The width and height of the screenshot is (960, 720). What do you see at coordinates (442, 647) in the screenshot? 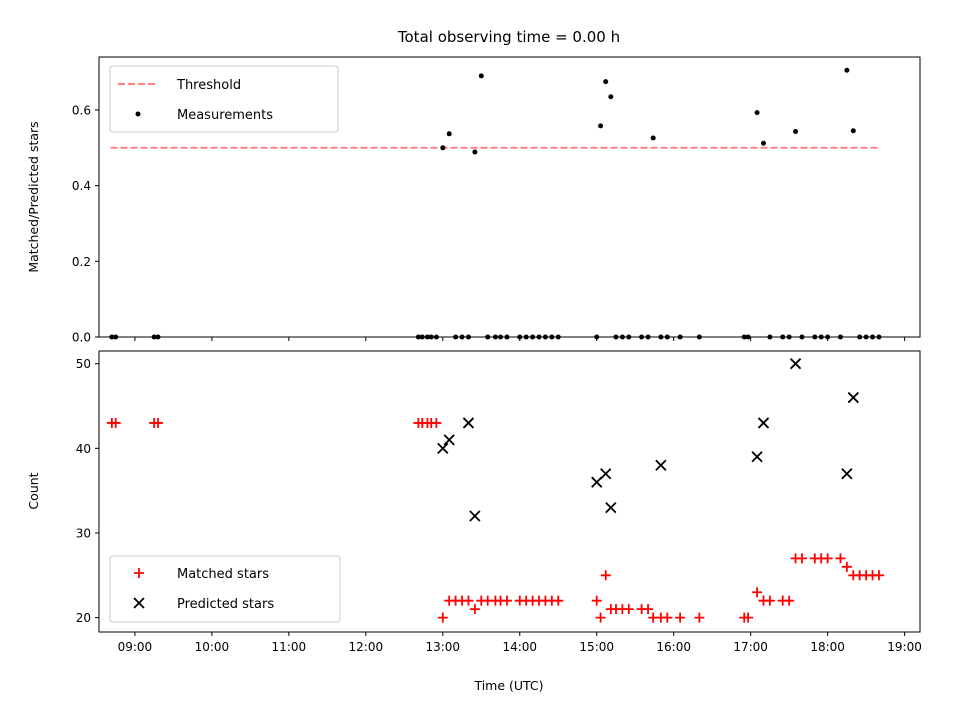
I see `bottom-x-tick-label: 13:00` at bounding box center [442, 647].